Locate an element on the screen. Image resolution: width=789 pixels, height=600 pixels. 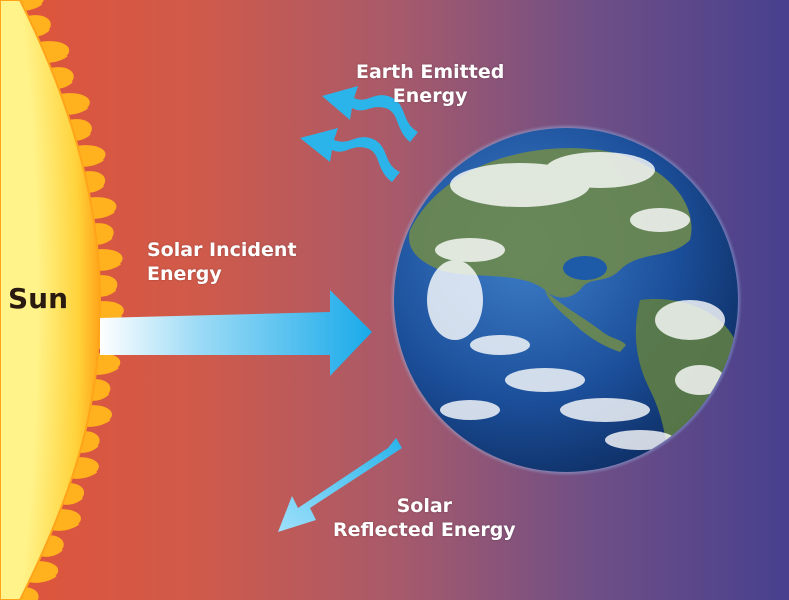
solar-incident-arrow is located at coordinates (236, 333).